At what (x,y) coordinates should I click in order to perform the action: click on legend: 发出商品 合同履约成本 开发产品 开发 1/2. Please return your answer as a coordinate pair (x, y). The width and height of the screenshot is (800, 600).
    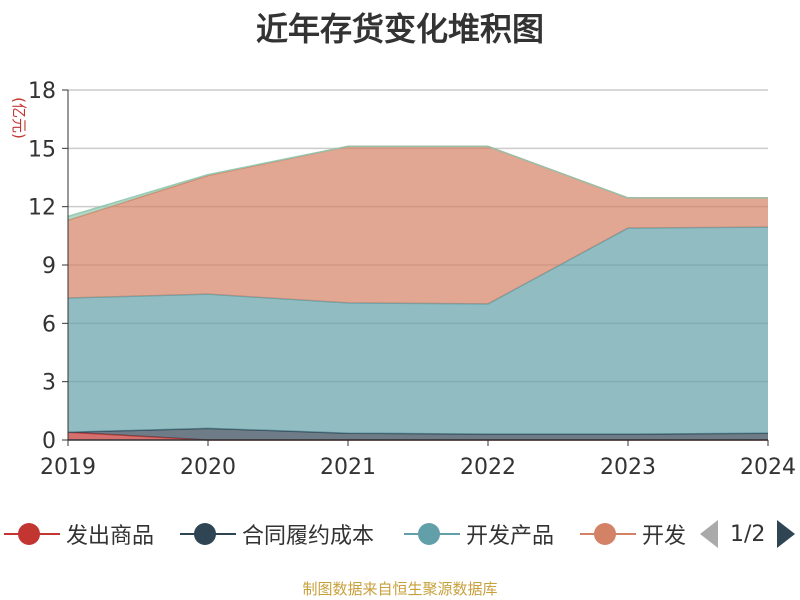
    Looking at the image, I should click on (400, 534).